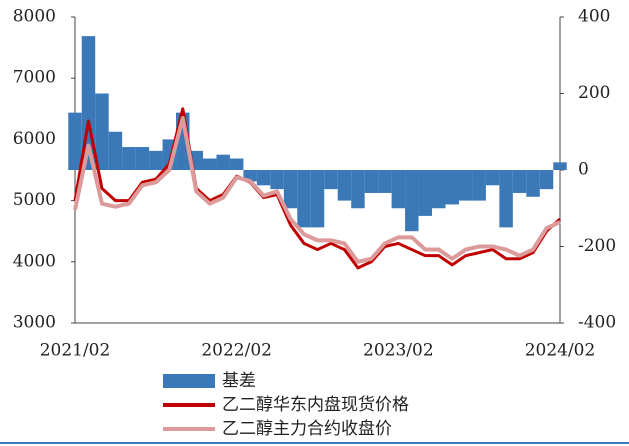 Image resolution: width=629 pixels, height=446 pixels. What do you see at coordinates (307, 429) in the screenshot?
I see `legend-label: 乙二醇主力合约收盘价` at bounding box center [307, 429].